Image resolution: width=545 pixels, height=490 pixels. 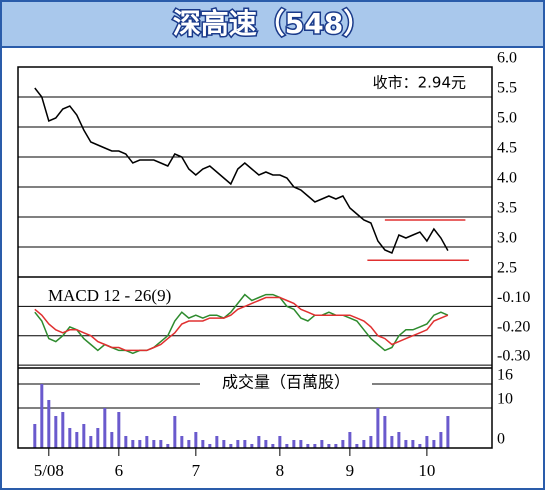 I want to click on y-tick-label: -0.10, so click(x=513, y=297).